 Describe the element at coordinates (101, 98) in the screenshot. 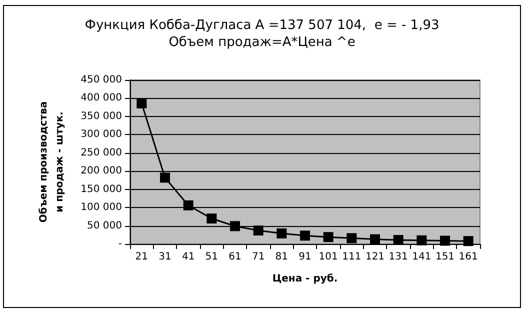

I see `y-tick-label: 400 000` at that location.